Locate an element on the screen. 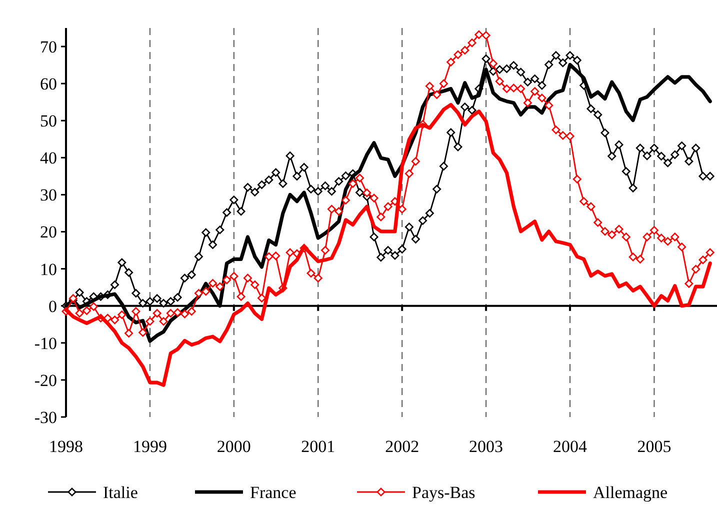 This screenshot has height=508, width=717. x-tick-label: 2003 is located at coordinates (486, 446).